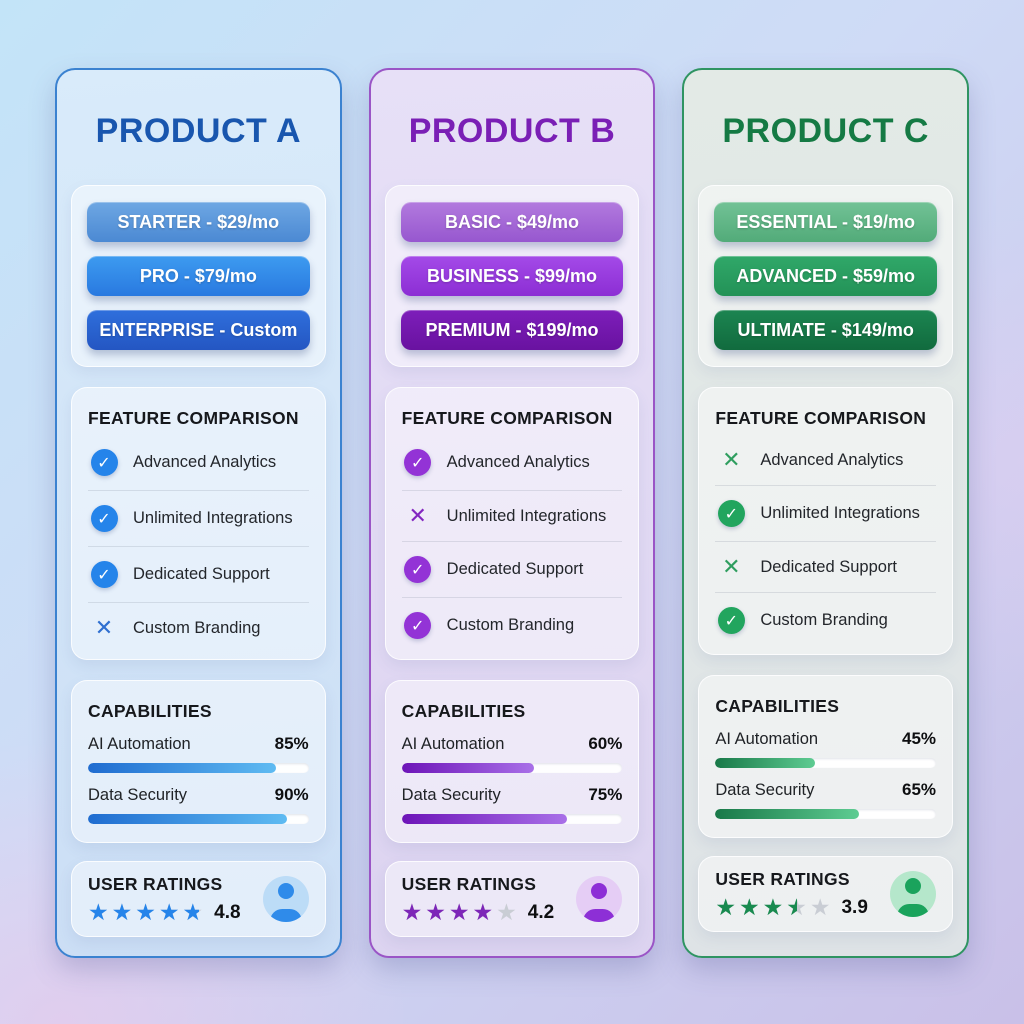 The height and width of the screenshot is (1024, 1024). What do you see at coordinates (512, 330) in the screenshot?
I see `tier-button-premium: PREMIUM - $199/mo` at bounding box center [512, 330].